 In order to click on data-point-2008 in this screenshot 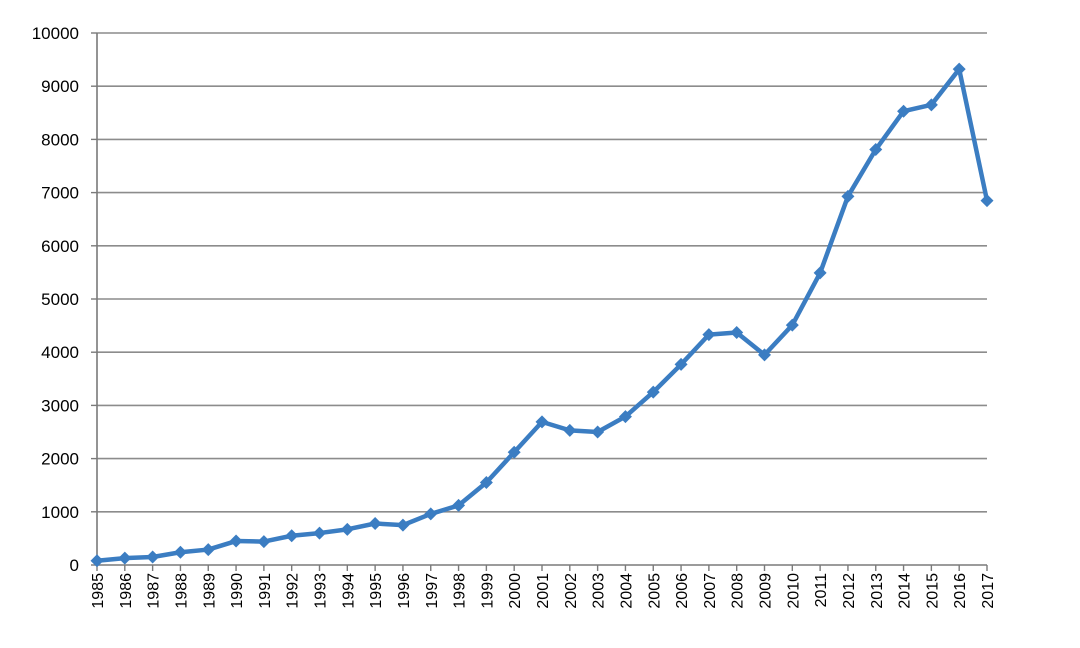, I will do `click(737, 333)`.